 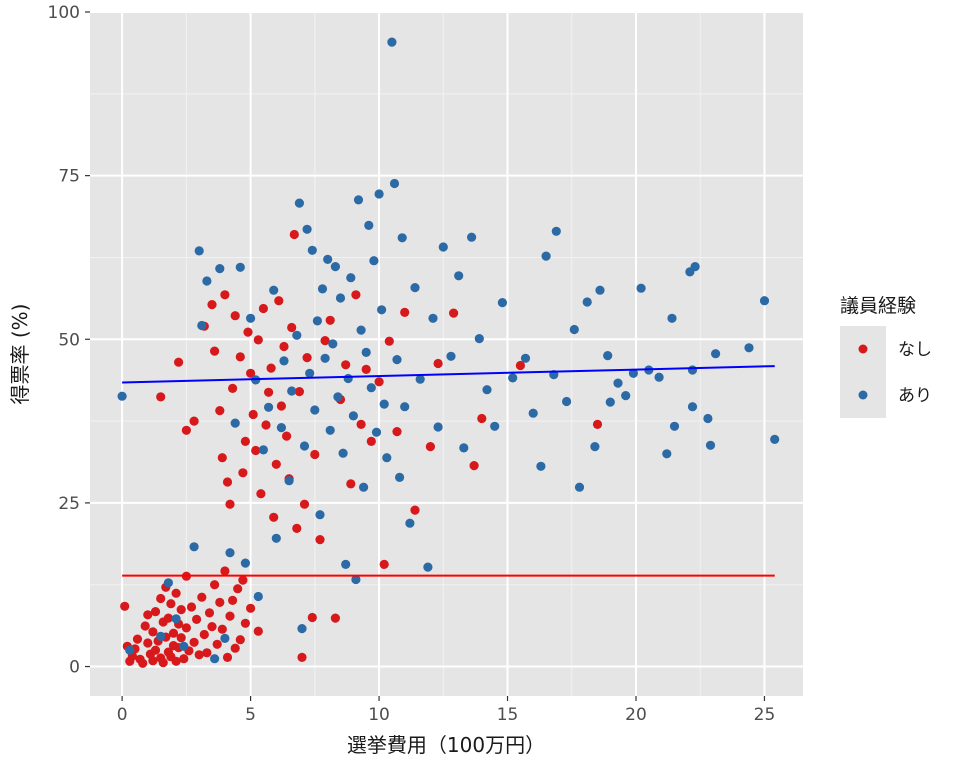 What do you see at coordinates (886, 356) in the screenshot?
I see `legend: 議員経験 なし あり` at bounding box center [886, 356].